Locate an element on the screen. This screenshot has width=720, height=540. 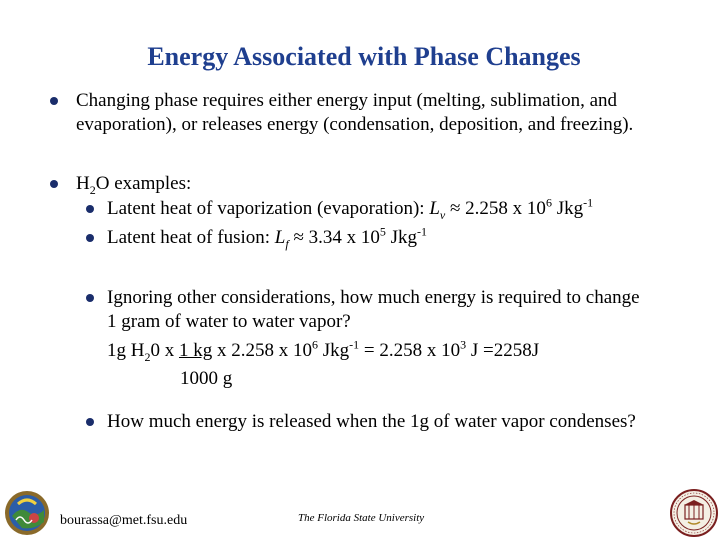
slide-title: Energy Associated with Phase Changes is located at coordinates (364, 56).